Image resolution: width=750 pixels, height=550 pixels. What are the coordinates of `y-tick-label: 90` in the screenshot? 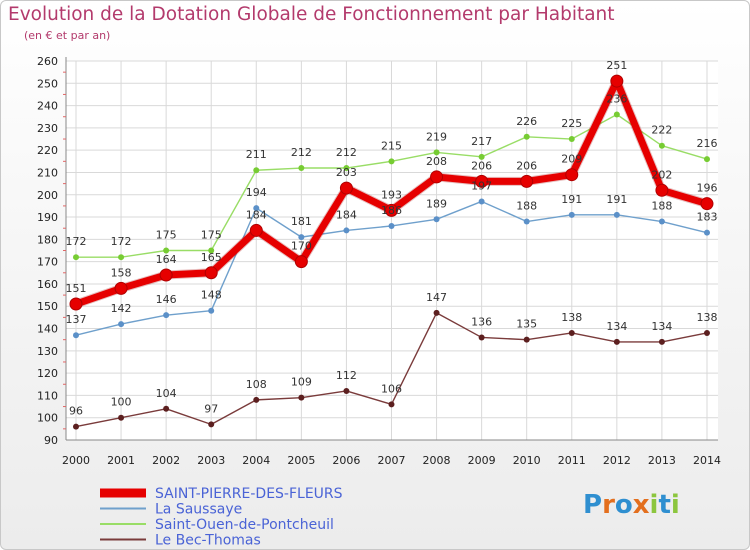 It's located at (51, 440).